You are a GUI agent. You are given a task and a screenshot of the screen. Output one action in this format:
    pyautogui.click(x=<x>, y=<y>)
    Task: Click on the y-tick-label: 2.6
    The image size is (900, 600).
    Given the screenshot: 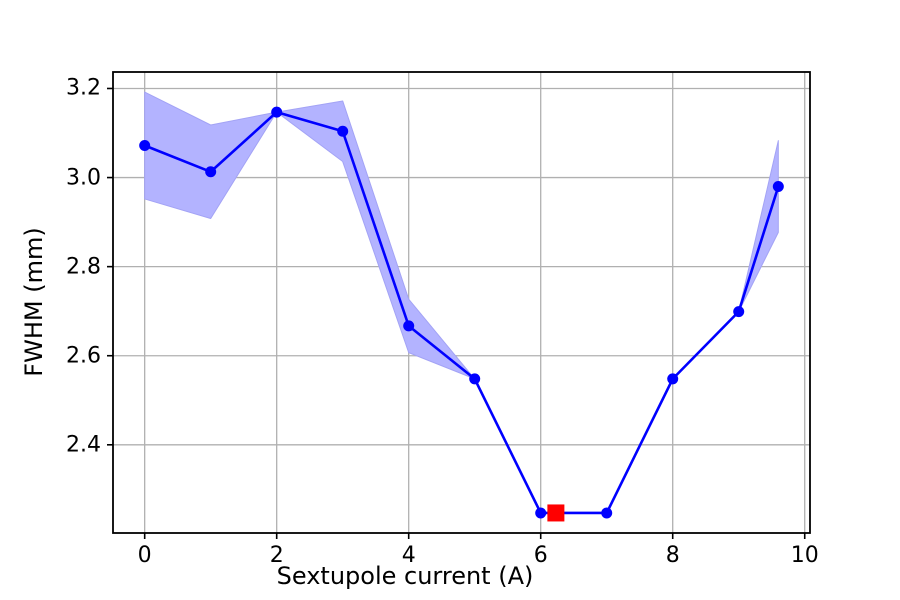 What is the action you would take?
    pyautogui.click(x=83, y=356)
    